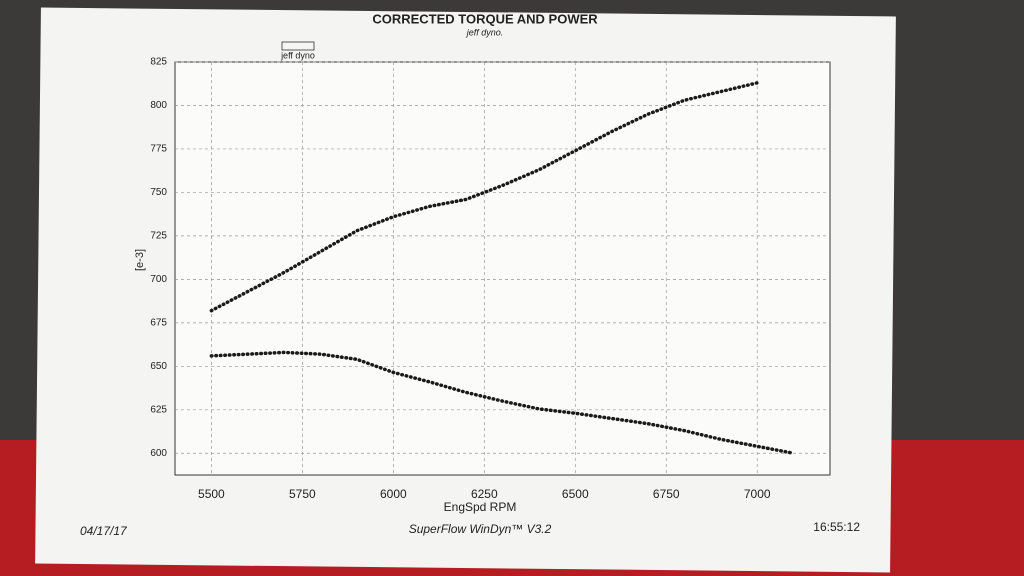 This screenshot has width=1024, height=576. I want to click on y-tick-label: 625, so click(158, 409).